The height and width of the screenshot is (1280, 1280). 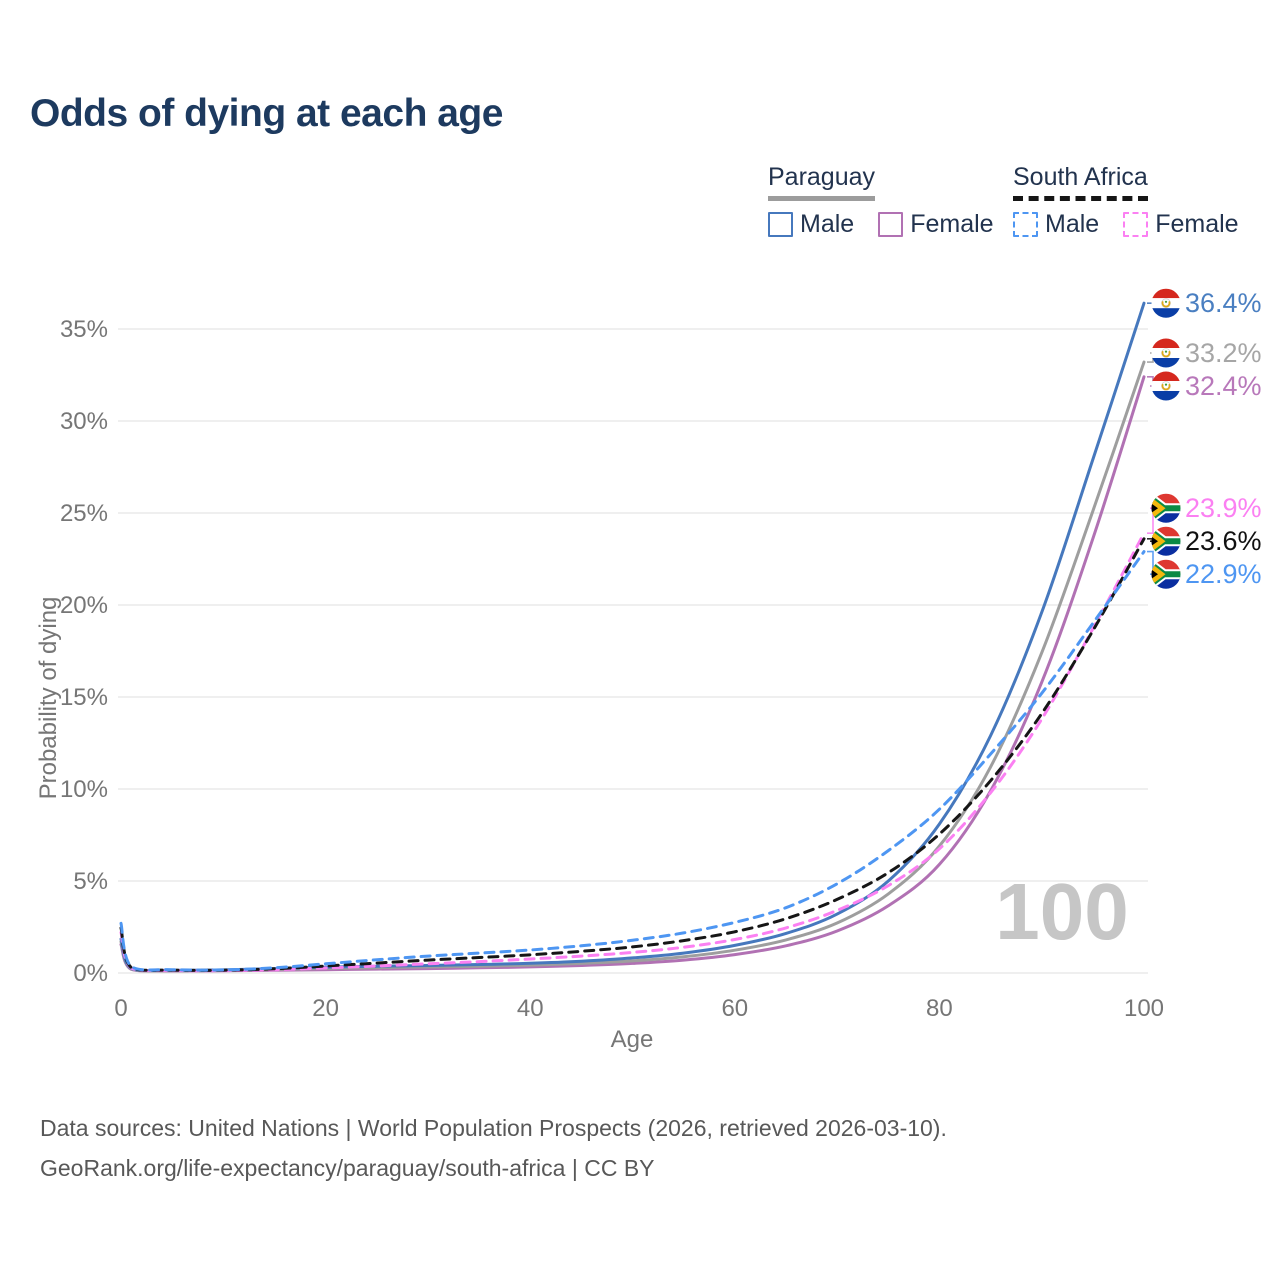 I want to click on legend-swatch-south-africa-male, so click(x=1025, y=224).